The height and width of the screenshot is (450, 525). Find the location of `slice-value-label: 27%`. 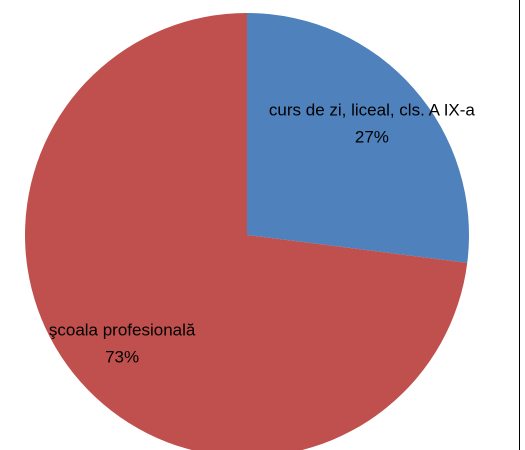

slice-value-label: 27% is located at coordinates (372, 136).